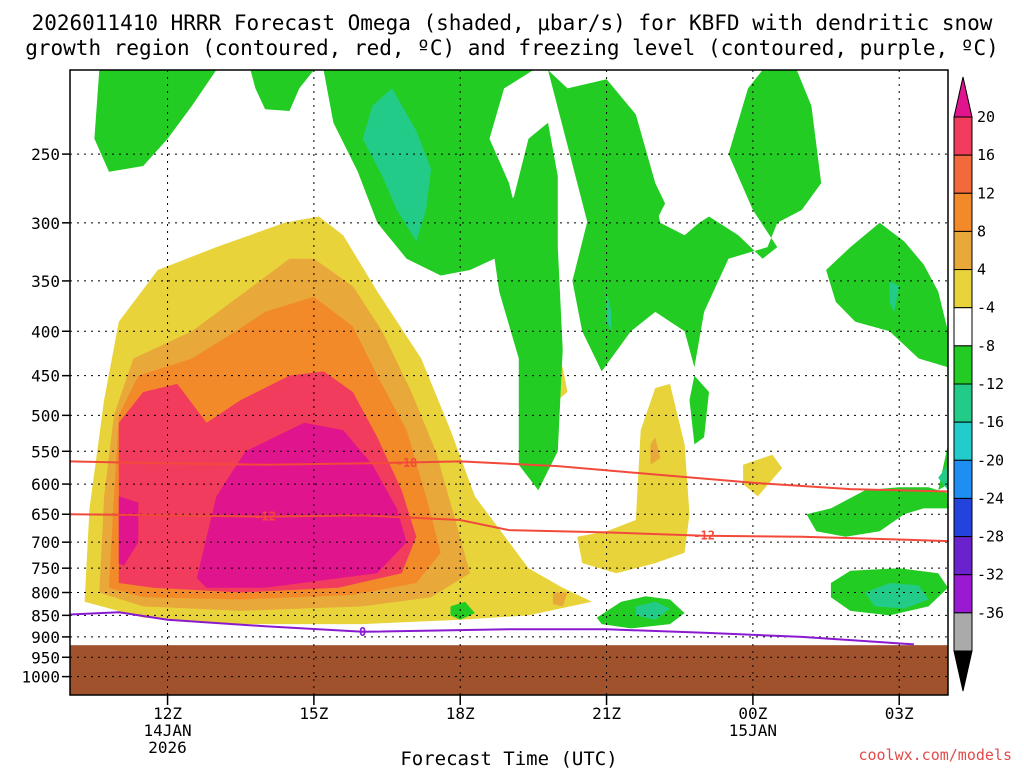 The image size is (1024, 768). What do you see at coordinates (986, 117) in the screenshot?
I see `colorbar-label-0: 20` at bounding box center [986, 117].